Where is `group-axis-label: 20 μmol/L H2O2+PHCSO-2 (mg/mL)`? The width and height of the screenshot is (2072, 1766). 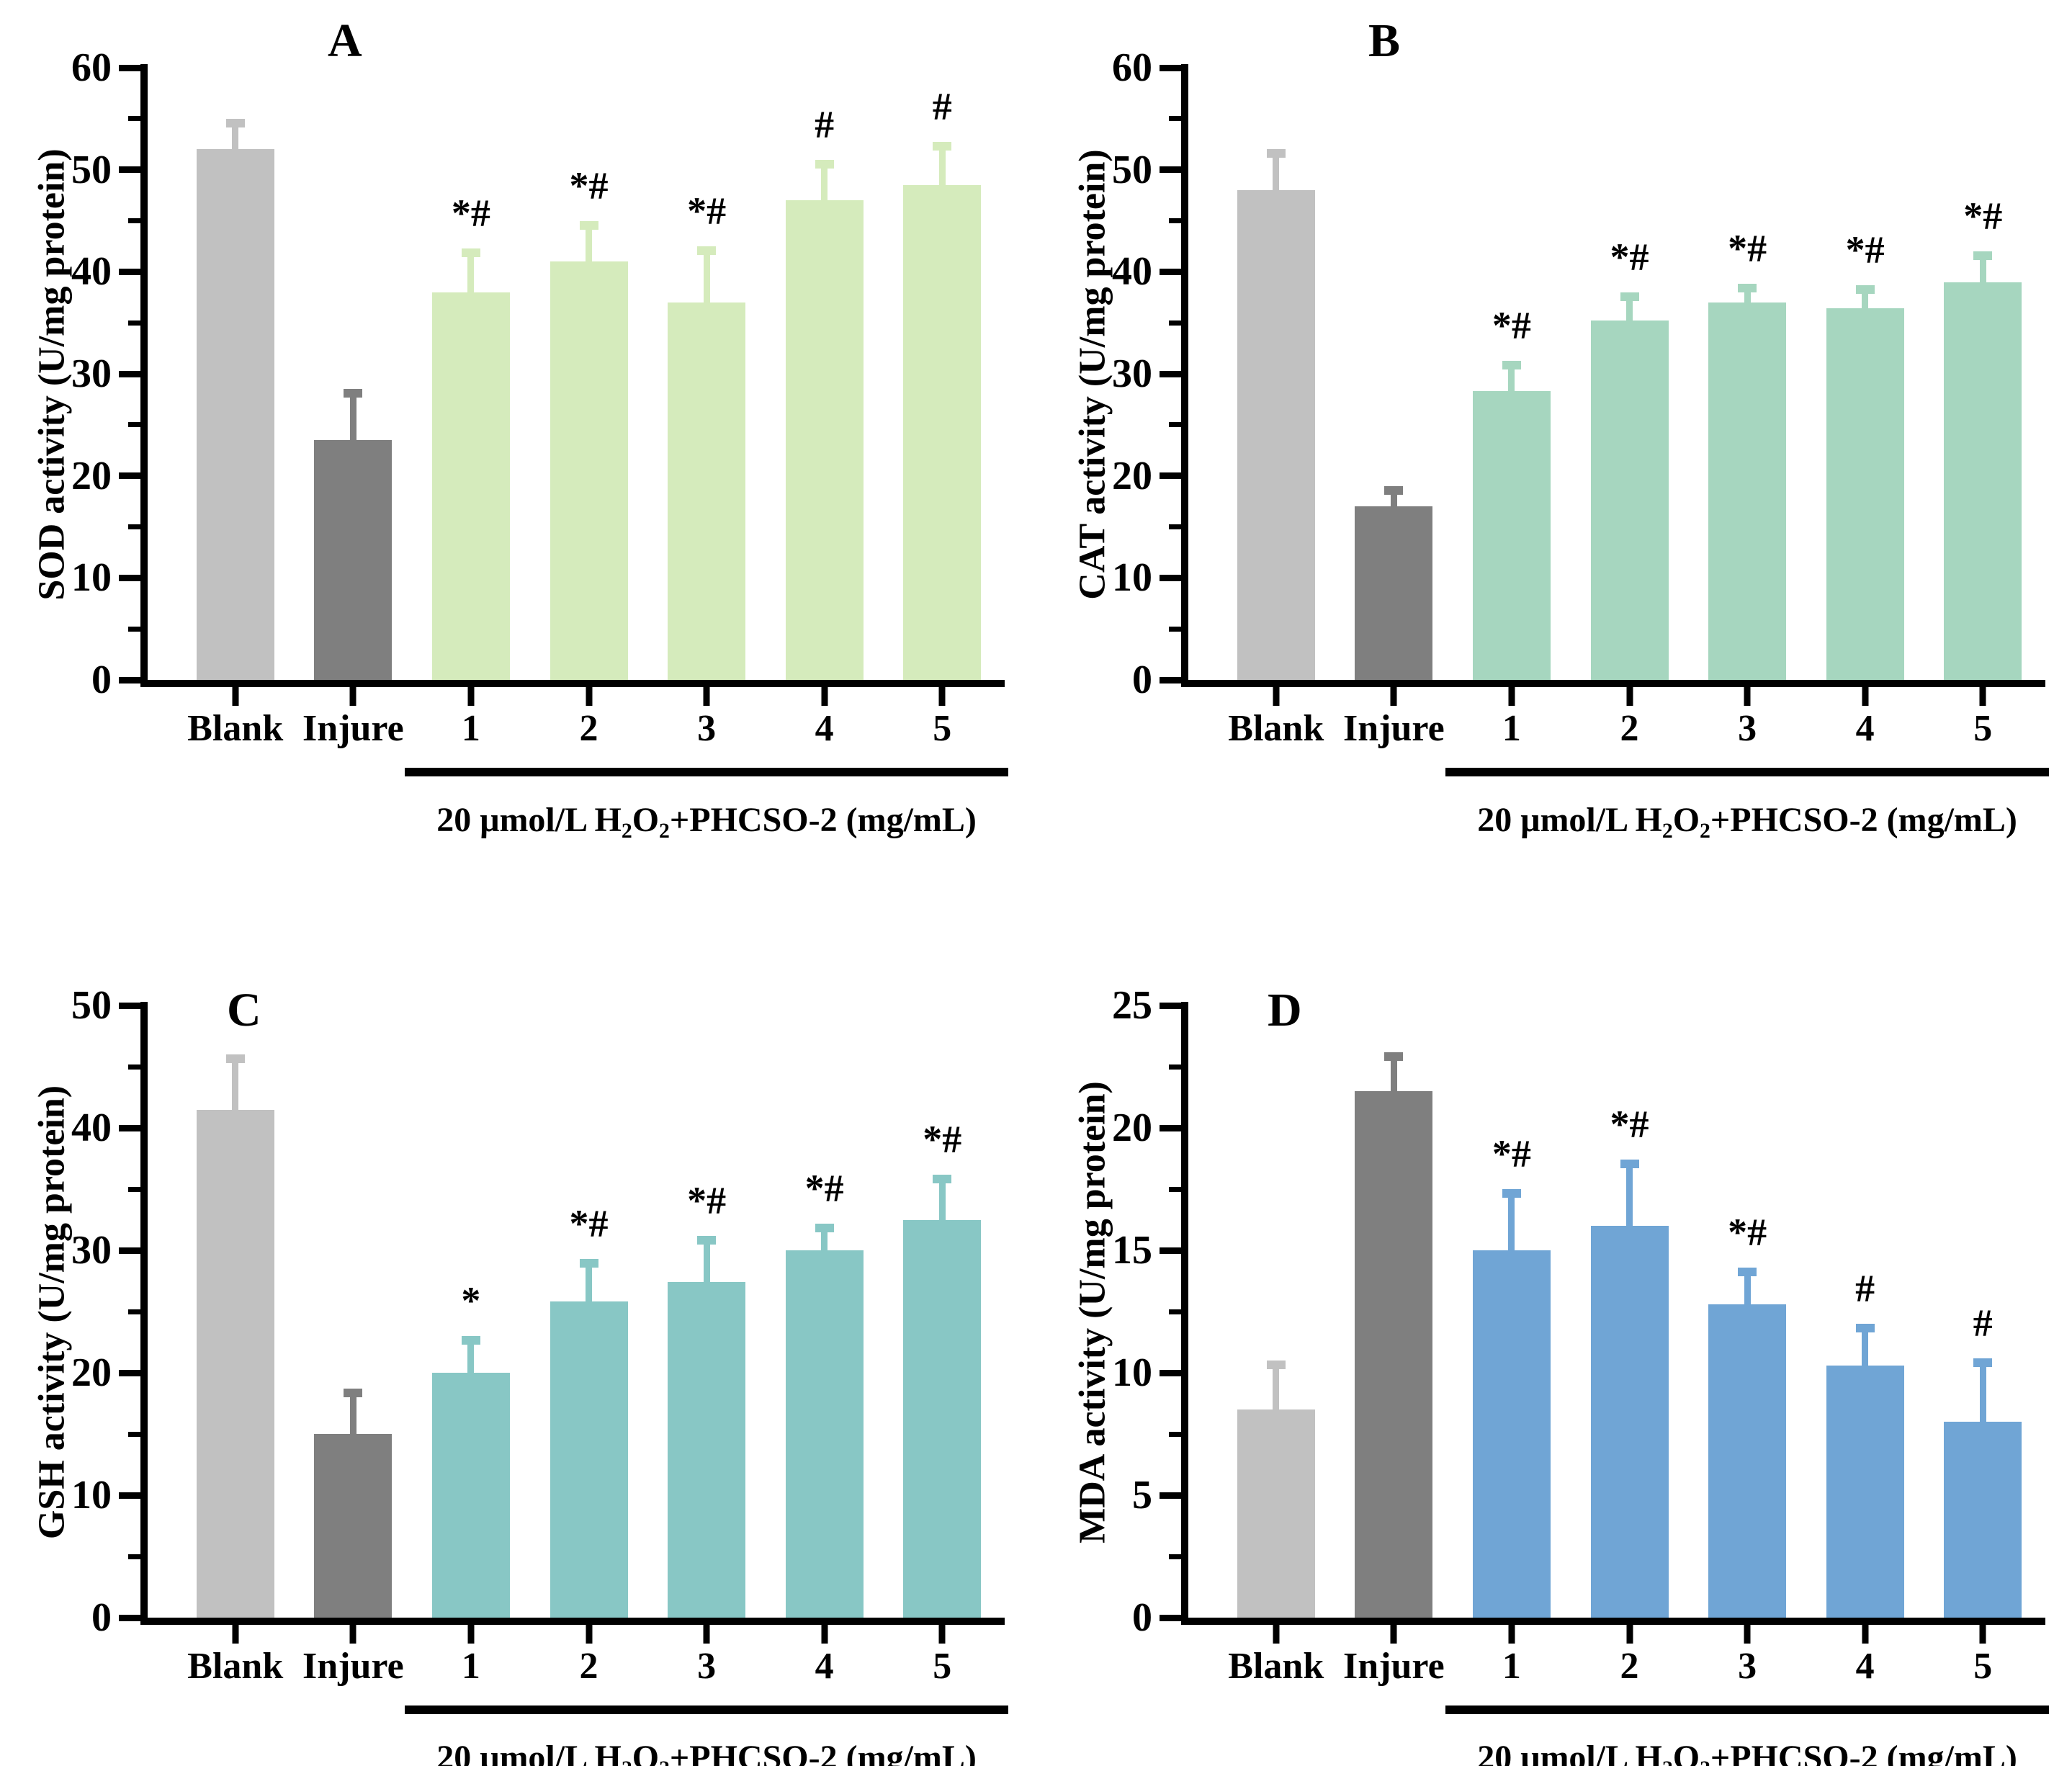 group-axis-label: 20 μmol/L H2O2+PHCSO-2 (mg/mL) is located at coordinates (1747, 1751).